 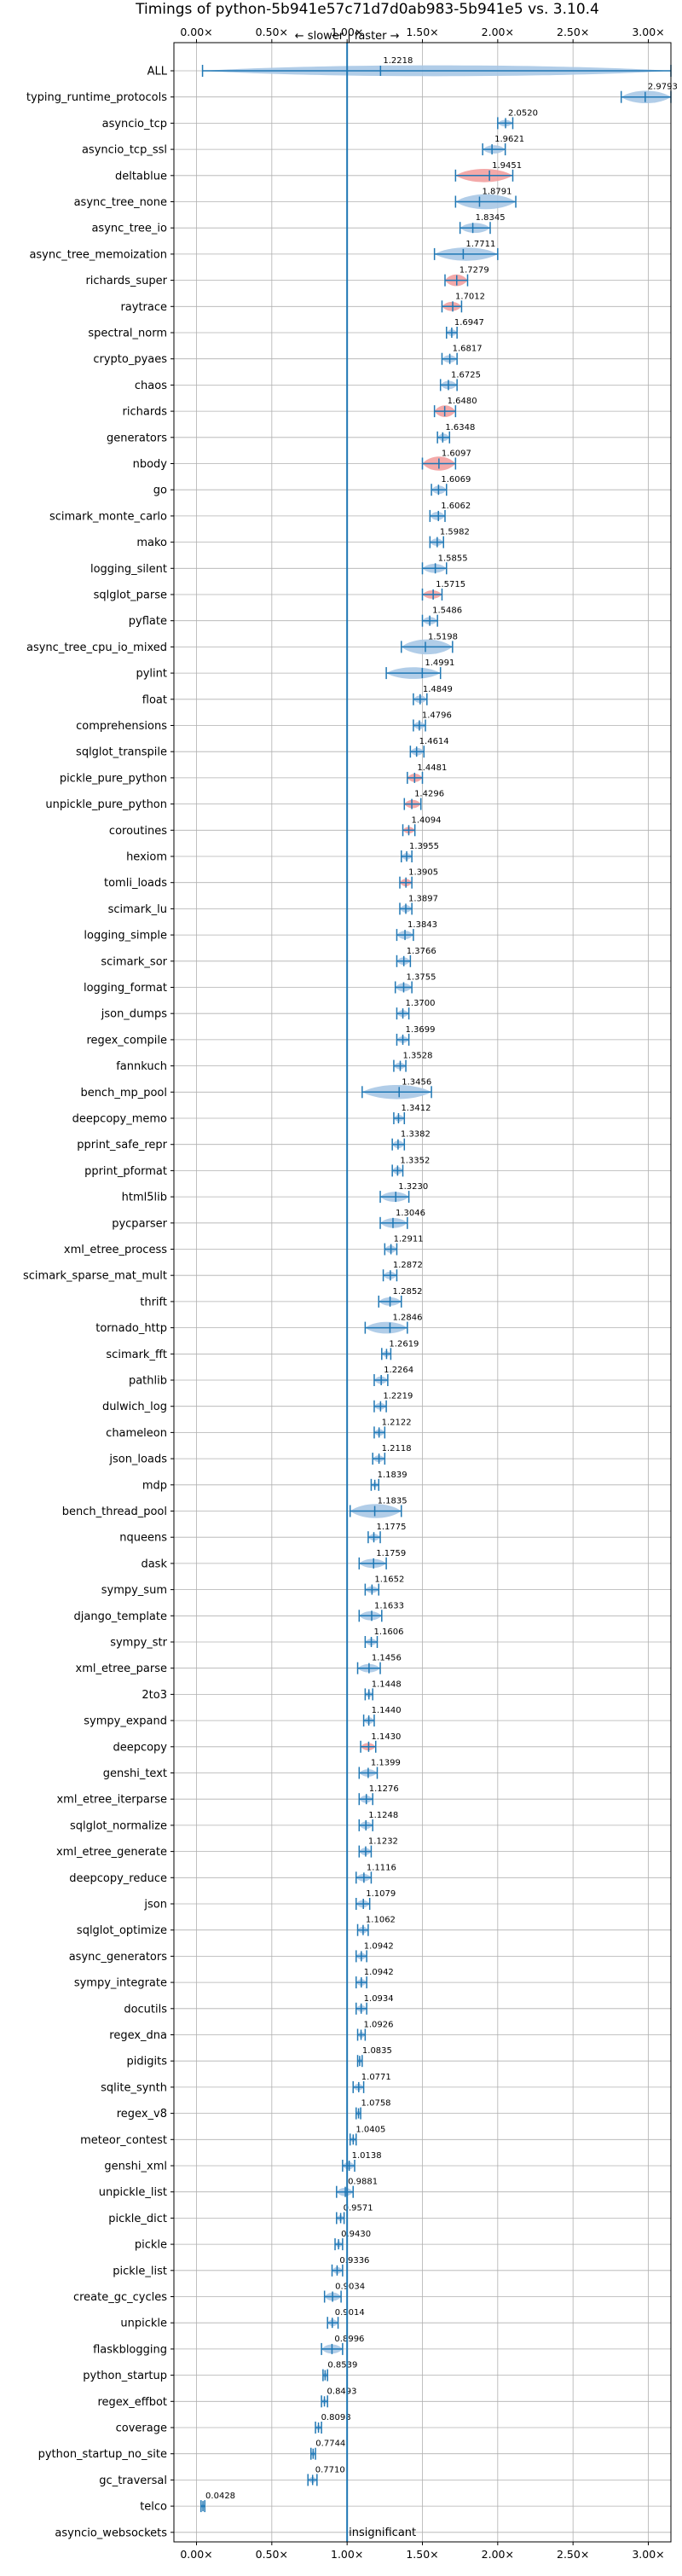 What do you see at coordinates (498, 2554) in the screenshot?
I see `x-tick-label-bottom: 2.00×` at bounding box center [498, 2554].